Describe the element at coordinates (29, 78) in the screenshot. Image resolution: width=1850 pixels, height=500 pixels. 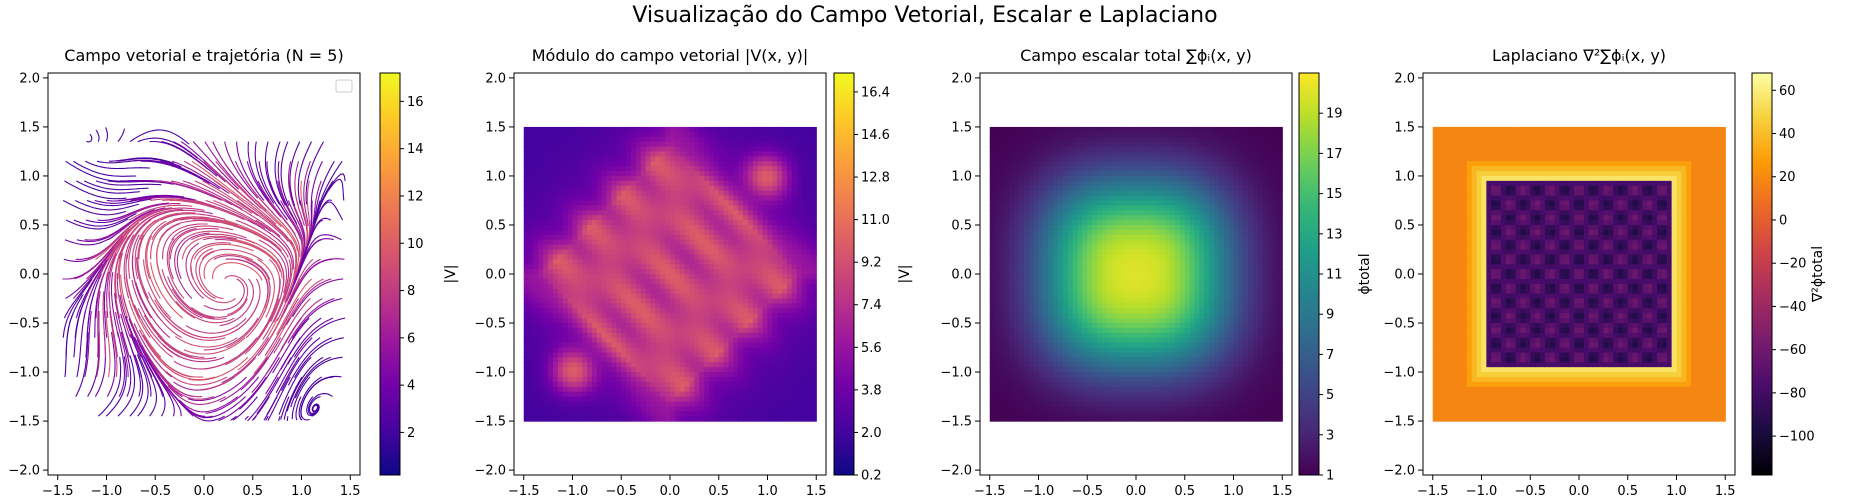
I see `y-tick-label: 2.0` at that location.